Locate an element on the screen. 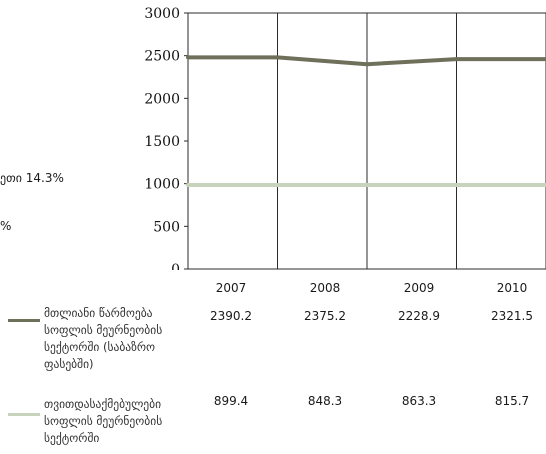  data-point-s1-2009 is located at coordinates (367, 64).